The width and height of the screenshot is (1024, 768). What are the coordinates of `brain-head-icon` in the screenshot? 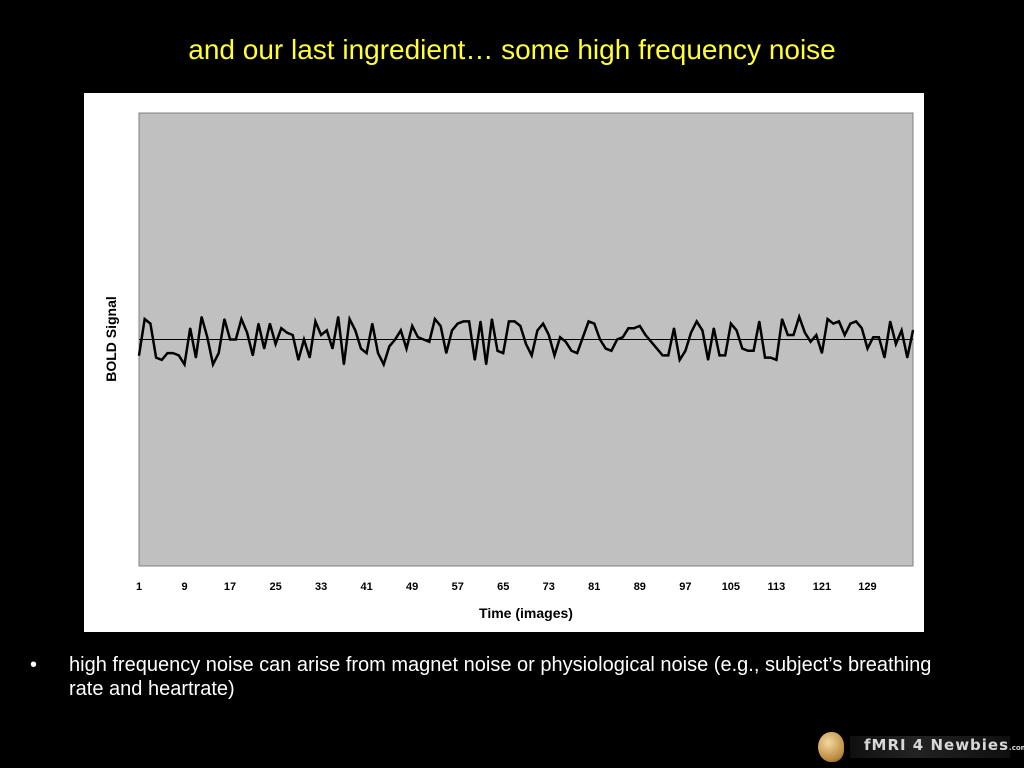 It's located at (831, 747).